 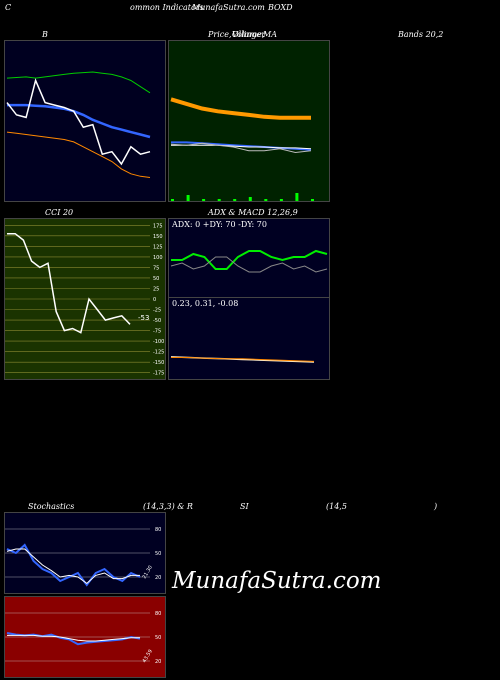 What do you see at coordinates (220, 34) in the screenshot?
I see `price-label-a: Price,` at bounding box center [220, 34].